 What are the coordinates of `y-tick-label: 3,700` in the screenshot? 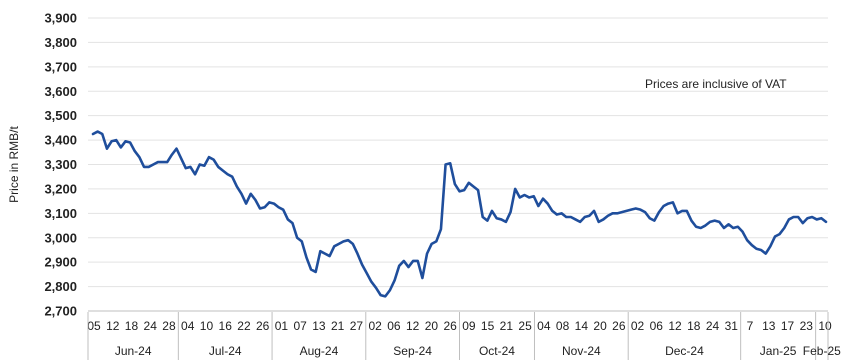 It's located at (60, 66).